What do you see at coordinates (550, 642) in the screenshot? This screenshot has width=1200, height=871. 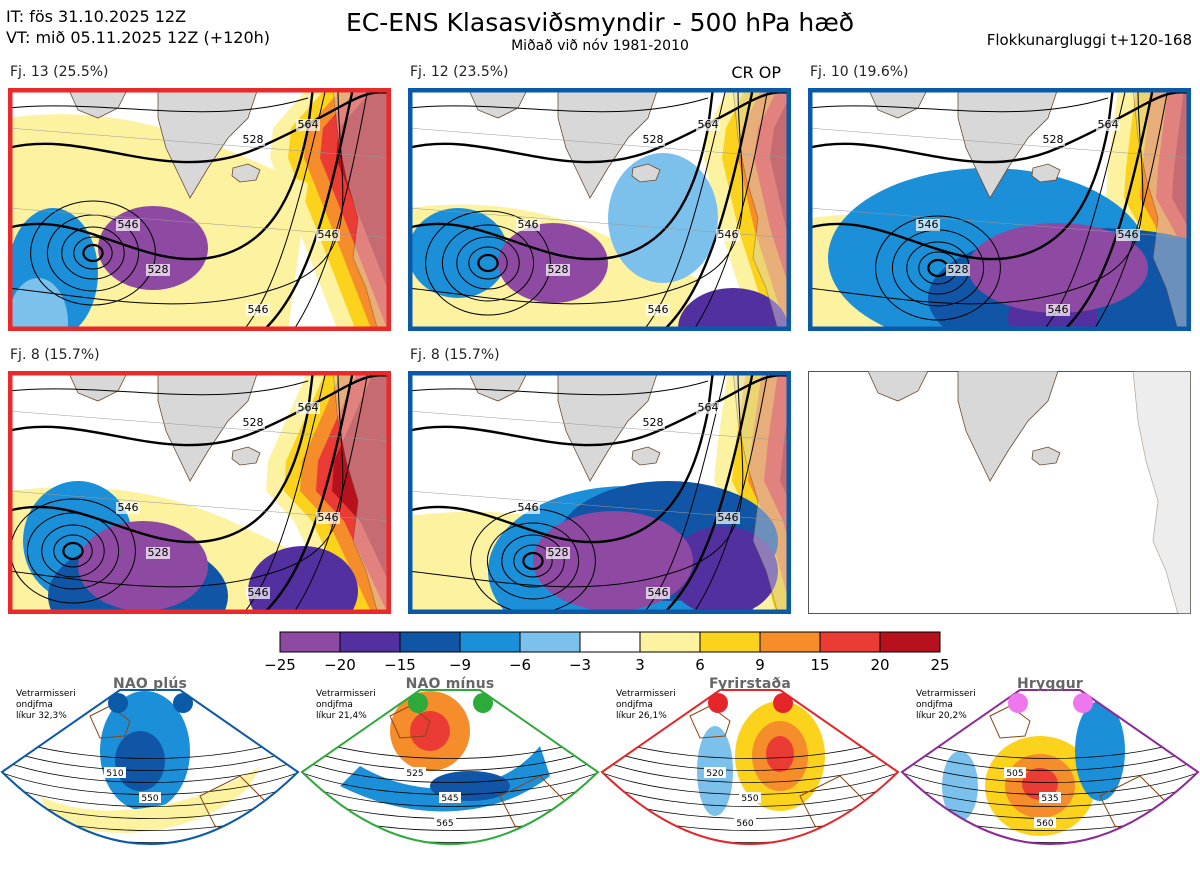 I see `colorbar-bin` at bounding box center [550, 642].